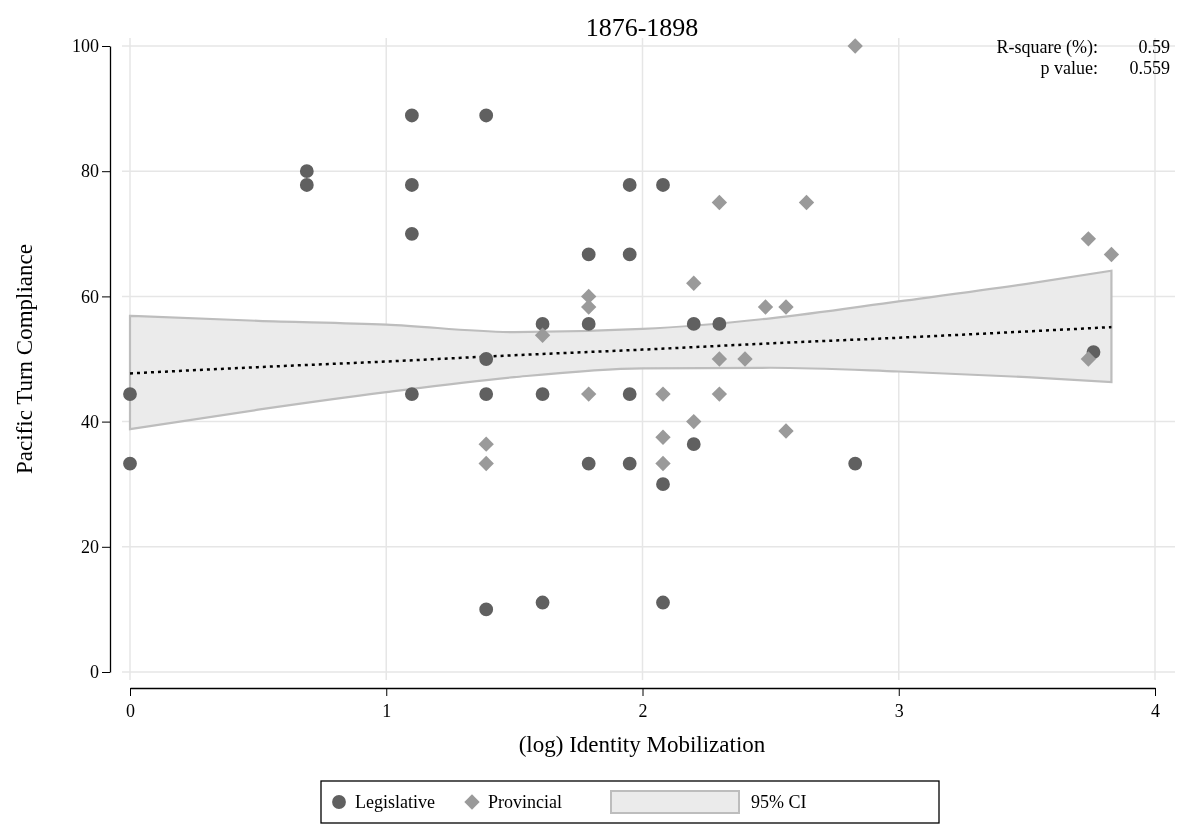 This screenshot has width=1181, height=833. What do you see at coordinates (387, 711) in the screenshot?
I see `x-tick-label: 1` at bounding box center [387, 711].